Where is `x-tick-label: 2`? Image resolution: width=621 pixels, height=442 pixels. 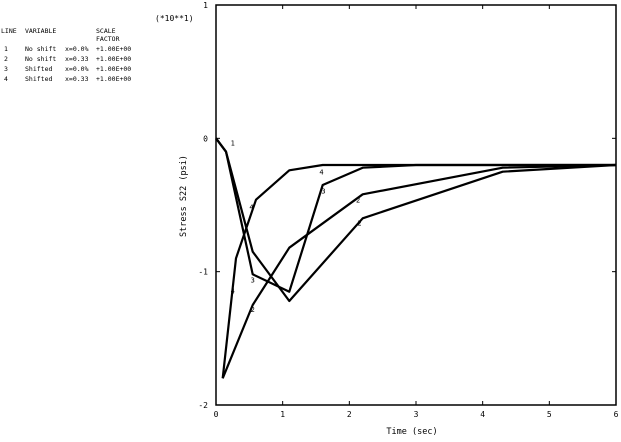 x-tick-label: 2 is located at coordinates (349, 414).